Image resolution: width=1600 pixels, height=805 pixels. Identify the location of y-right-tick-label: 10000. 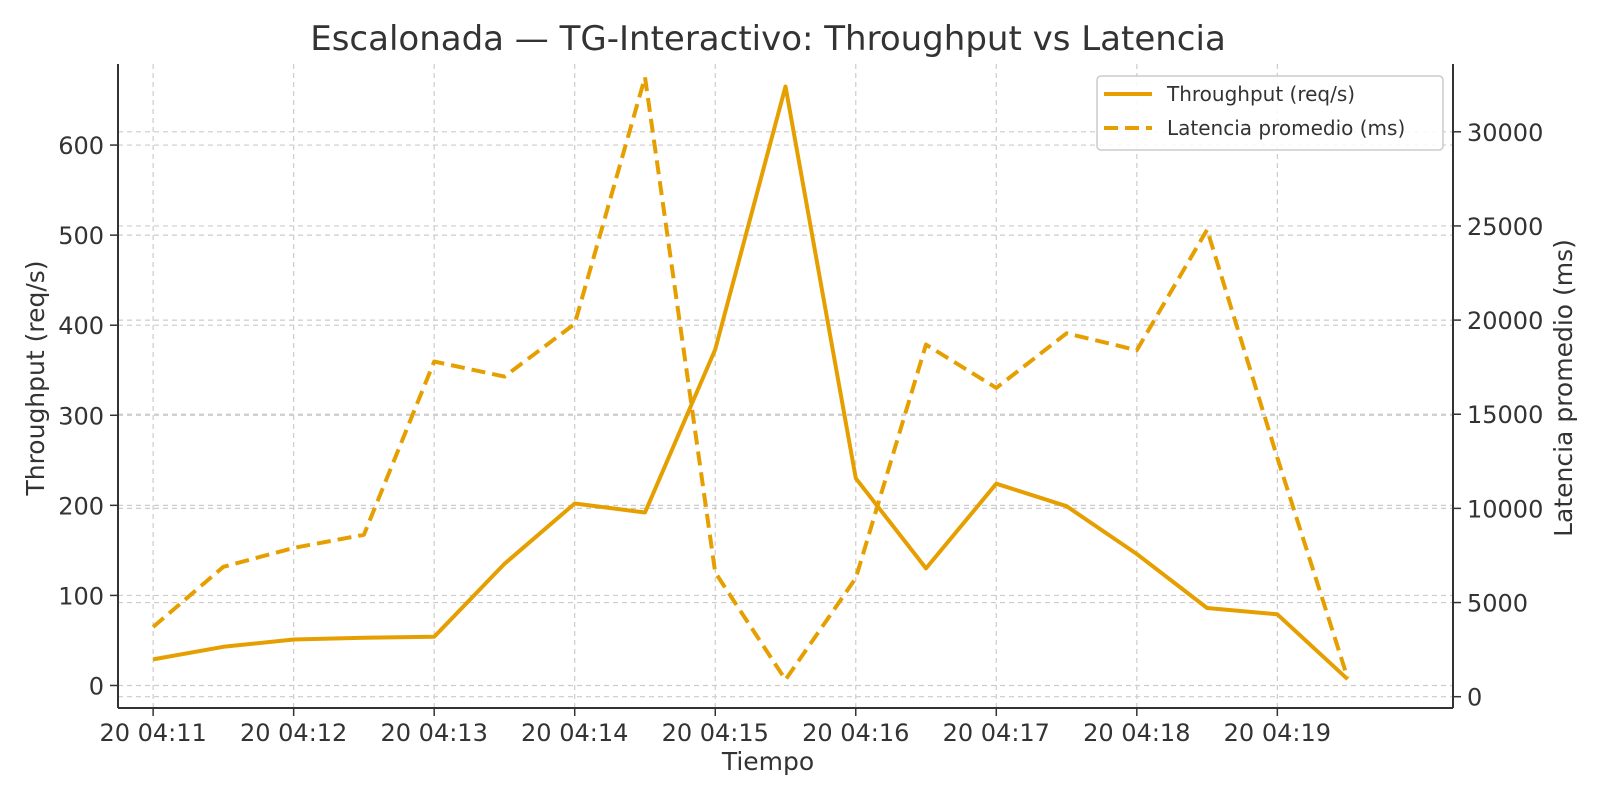
(1505, 509).